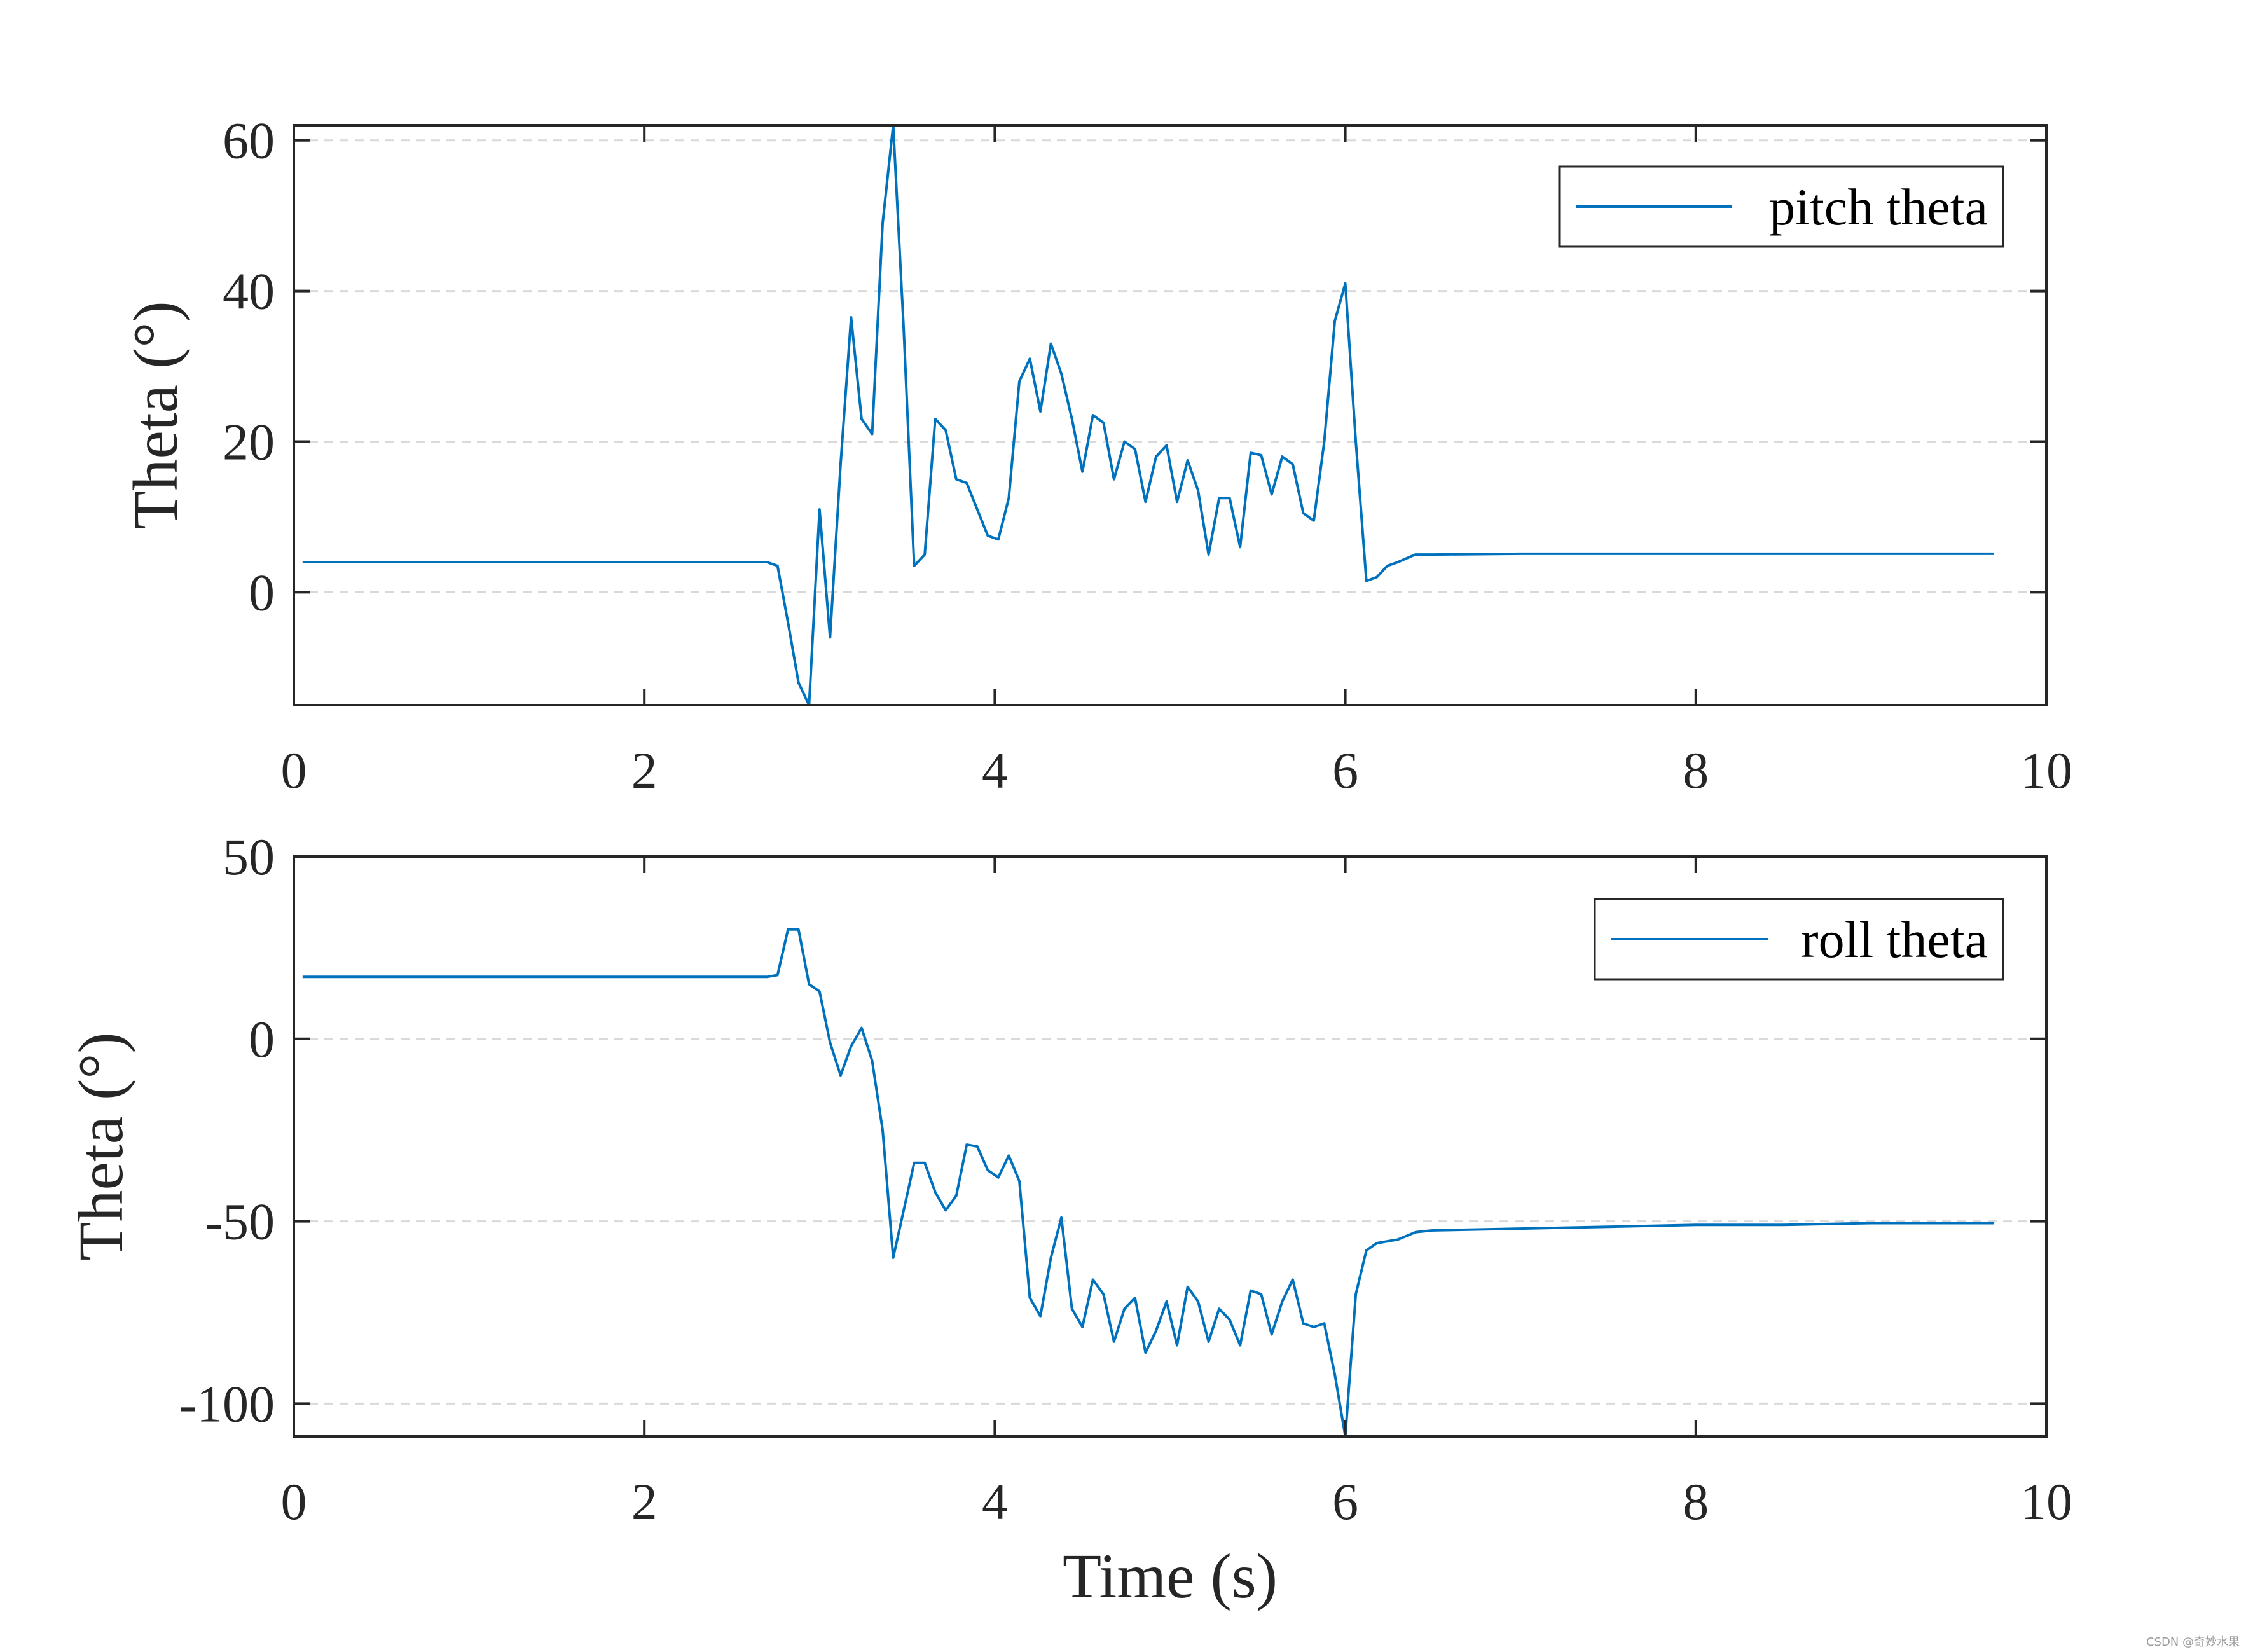 The image size is (2253, 1652). I want to click on watermark: CSDN @奇妙水果, so click(2193, 1642).